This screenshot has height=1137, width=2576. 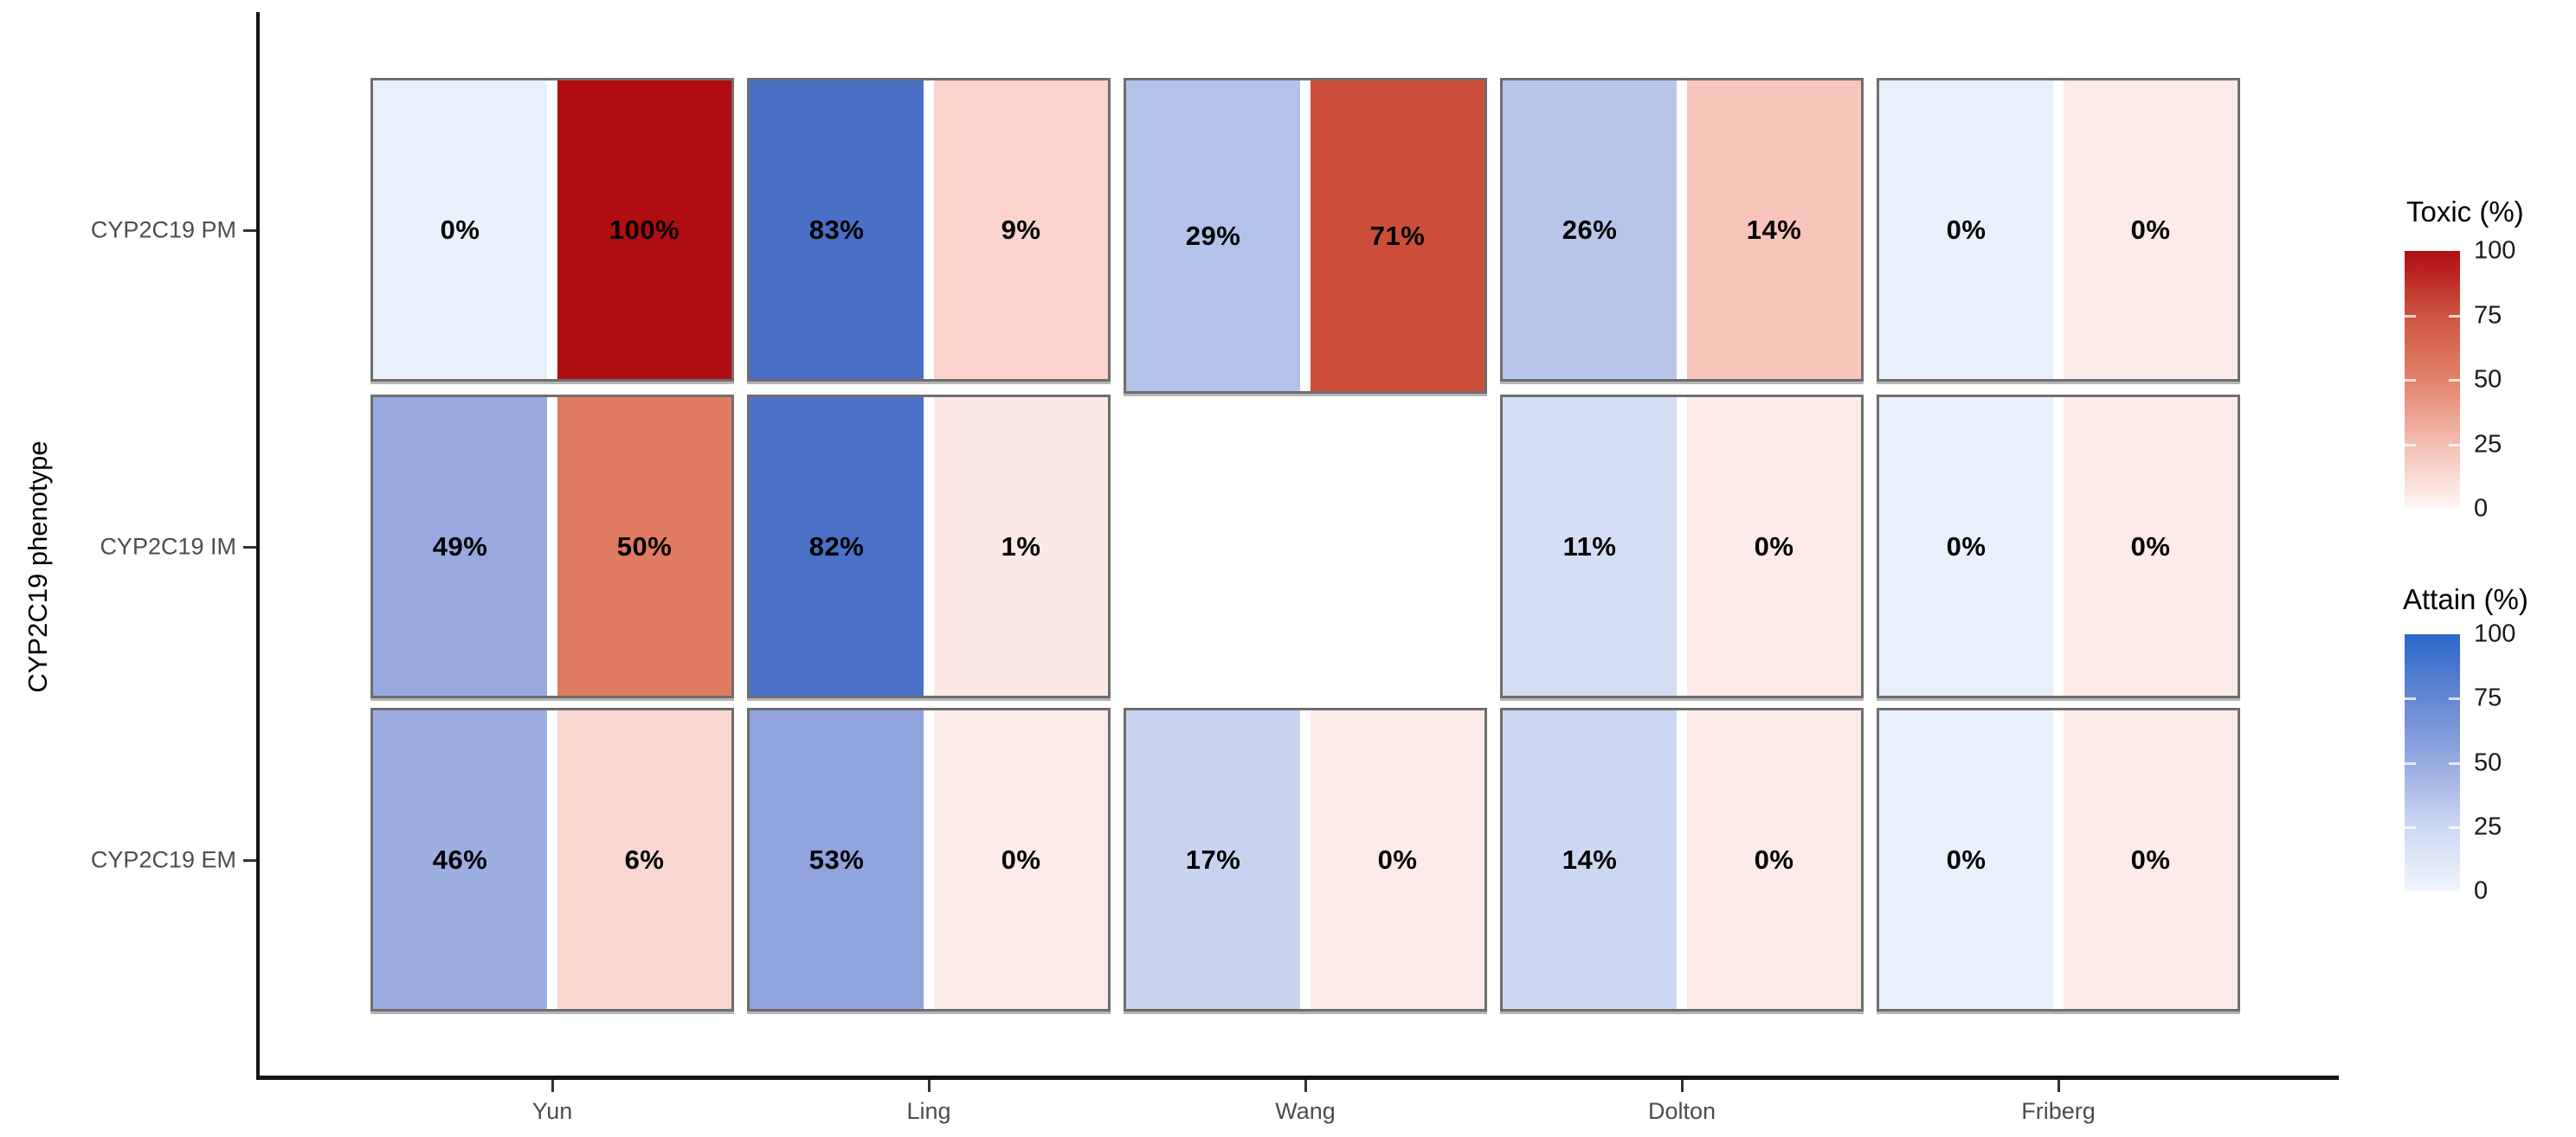 I want to click on cell-em-friberg: 0% 0%, so click(x=2058, y=860).